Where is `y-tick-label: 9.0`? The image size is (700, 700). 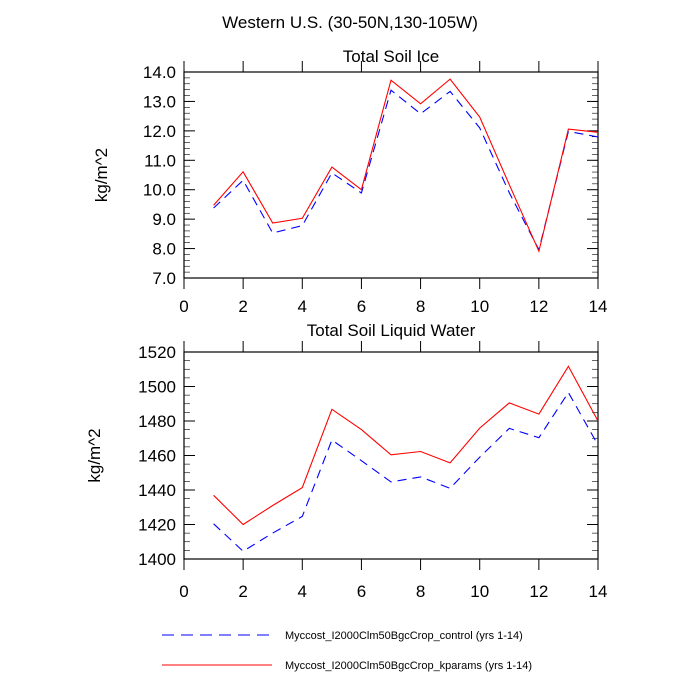 y-tick-label: 9.0 is located at coordinates (164, 219).